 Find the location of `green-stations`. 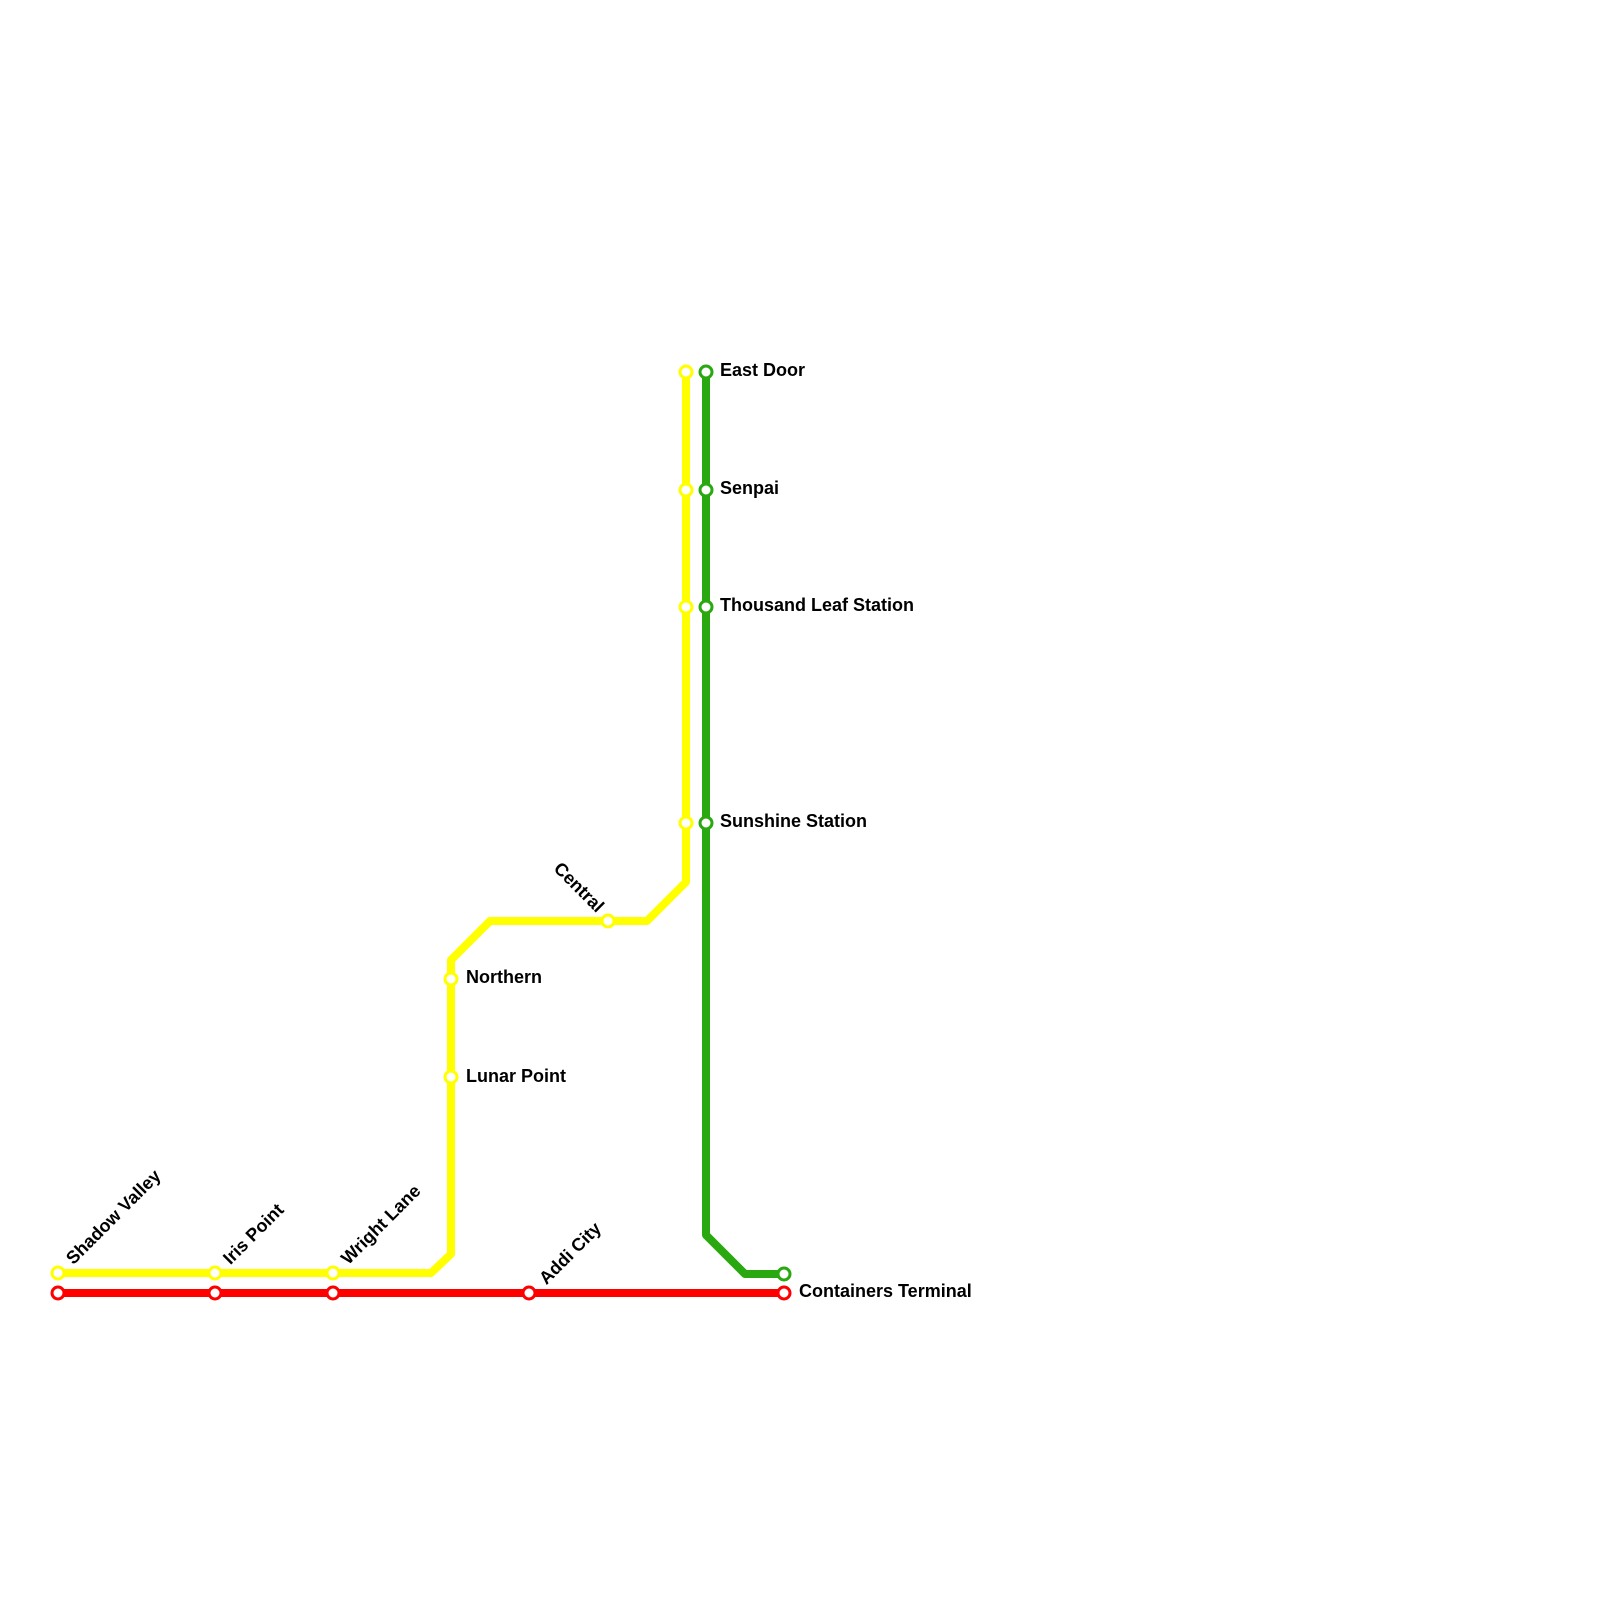

green-stations is located at coordinates (745, 823).